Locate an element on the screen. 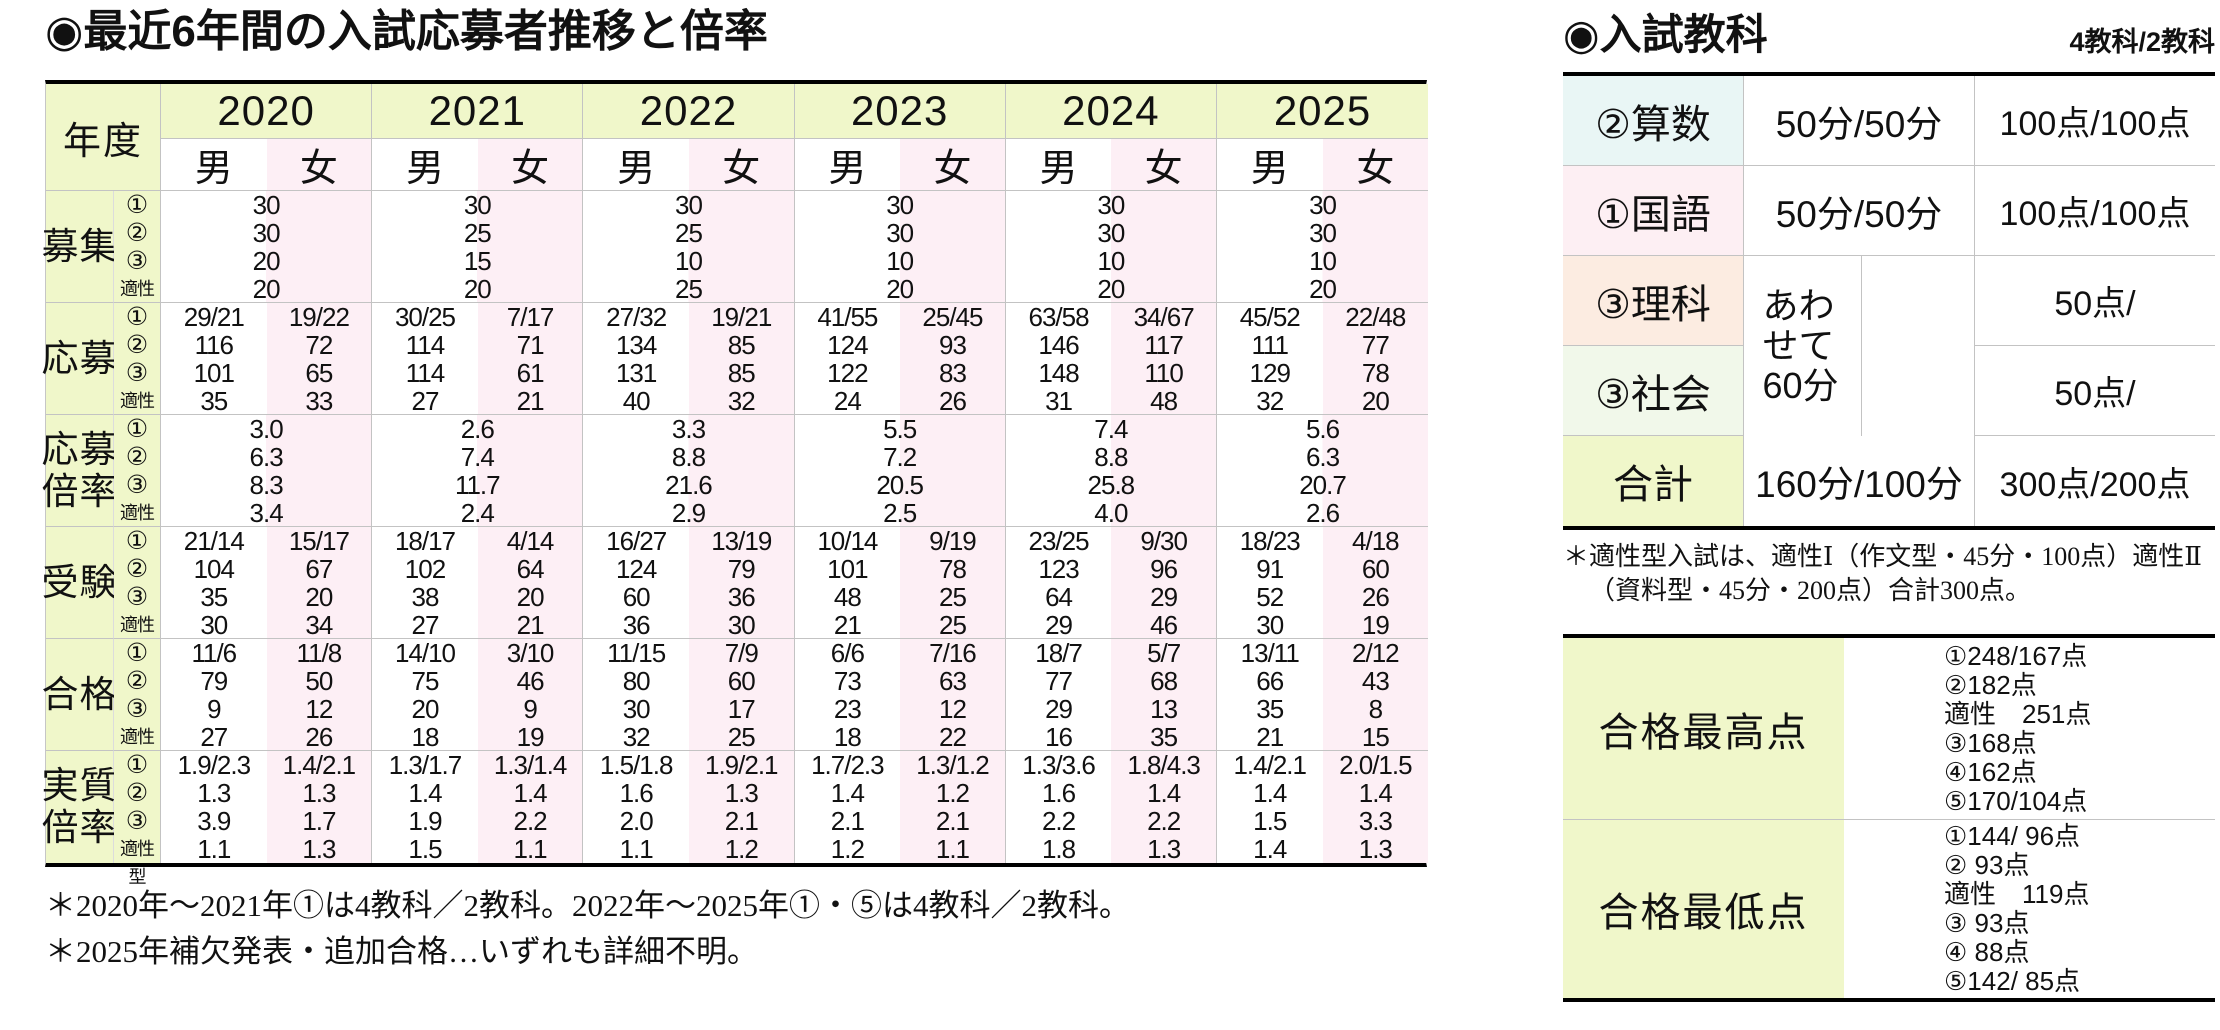  data-cell: 9/19 78 25 25 is located at coordinates (953, 583).